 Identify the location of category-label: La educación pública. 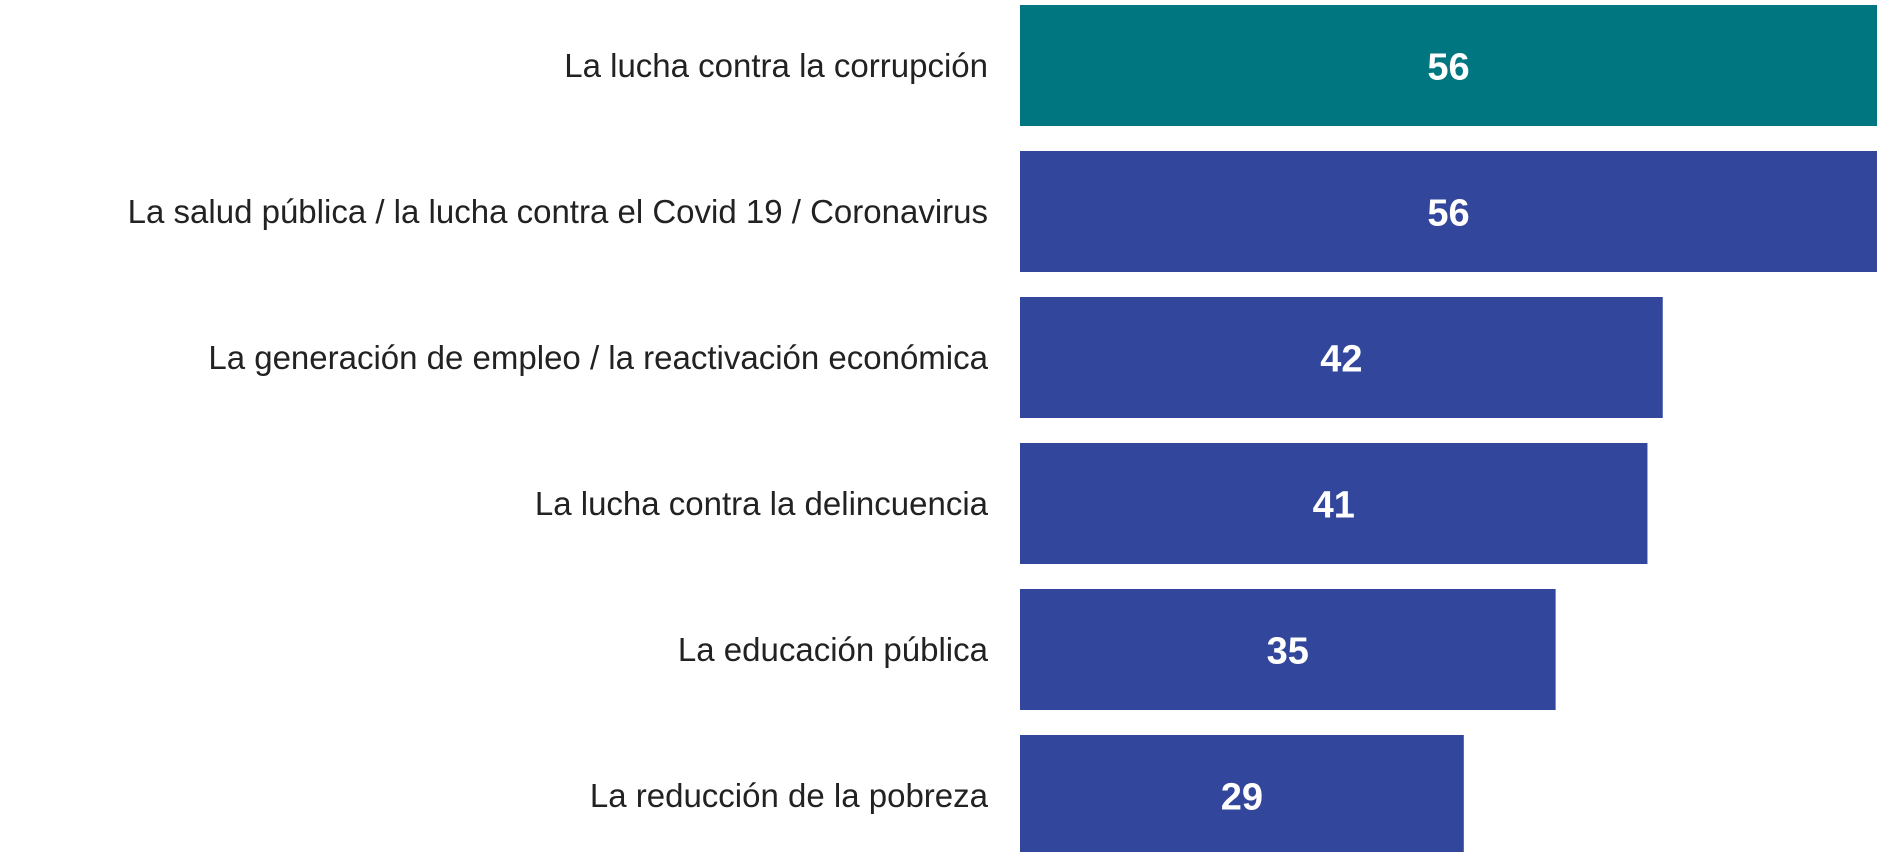
(833, 649).